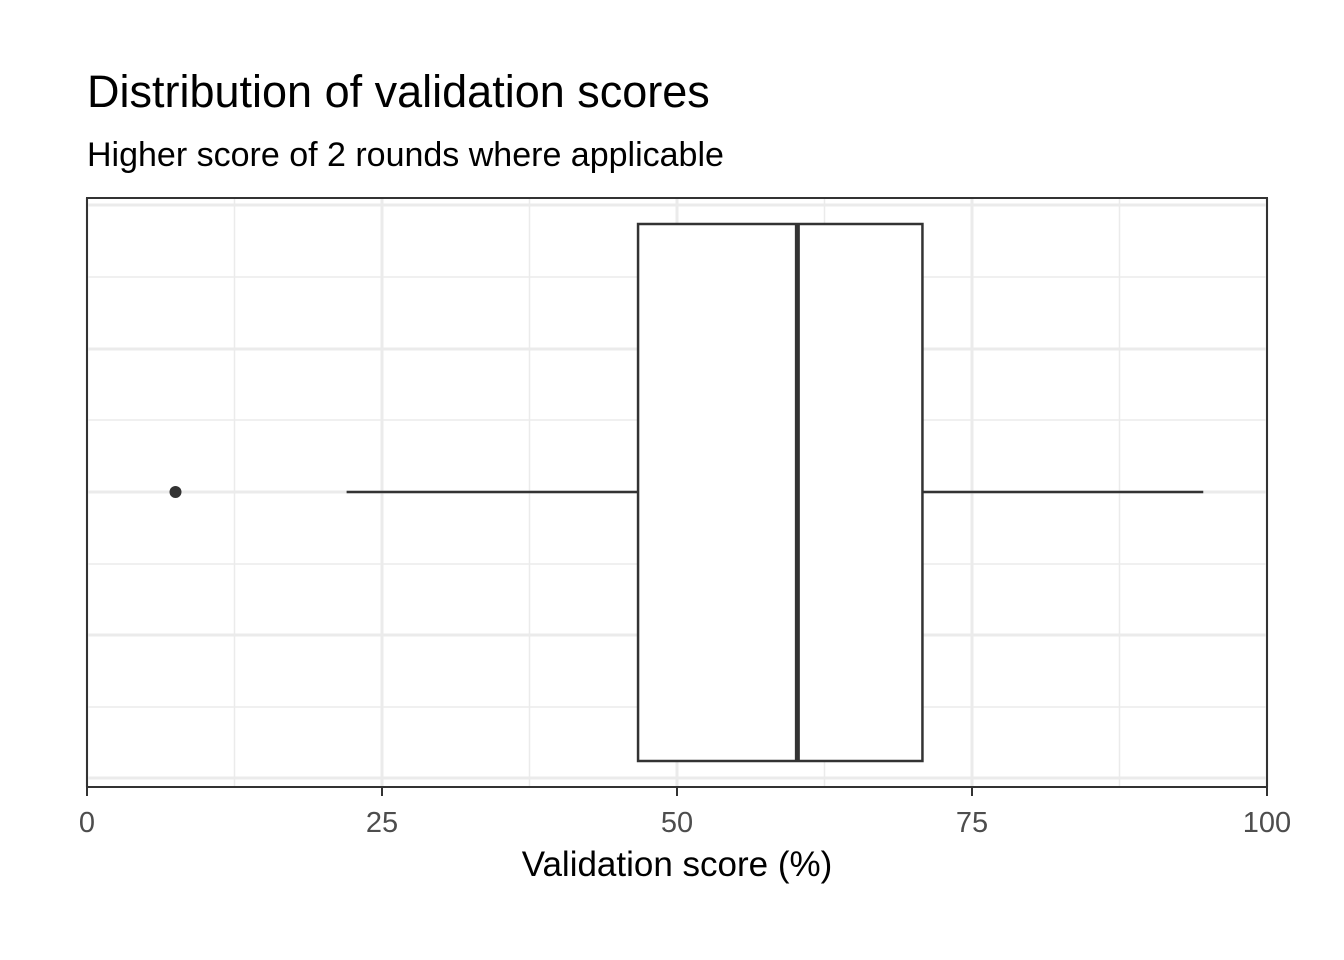 The image size is (1344, 960). Describe the element at coordinates (1267, 823) in the screenshot. I see `x-tick-label-4: 100` at that location.